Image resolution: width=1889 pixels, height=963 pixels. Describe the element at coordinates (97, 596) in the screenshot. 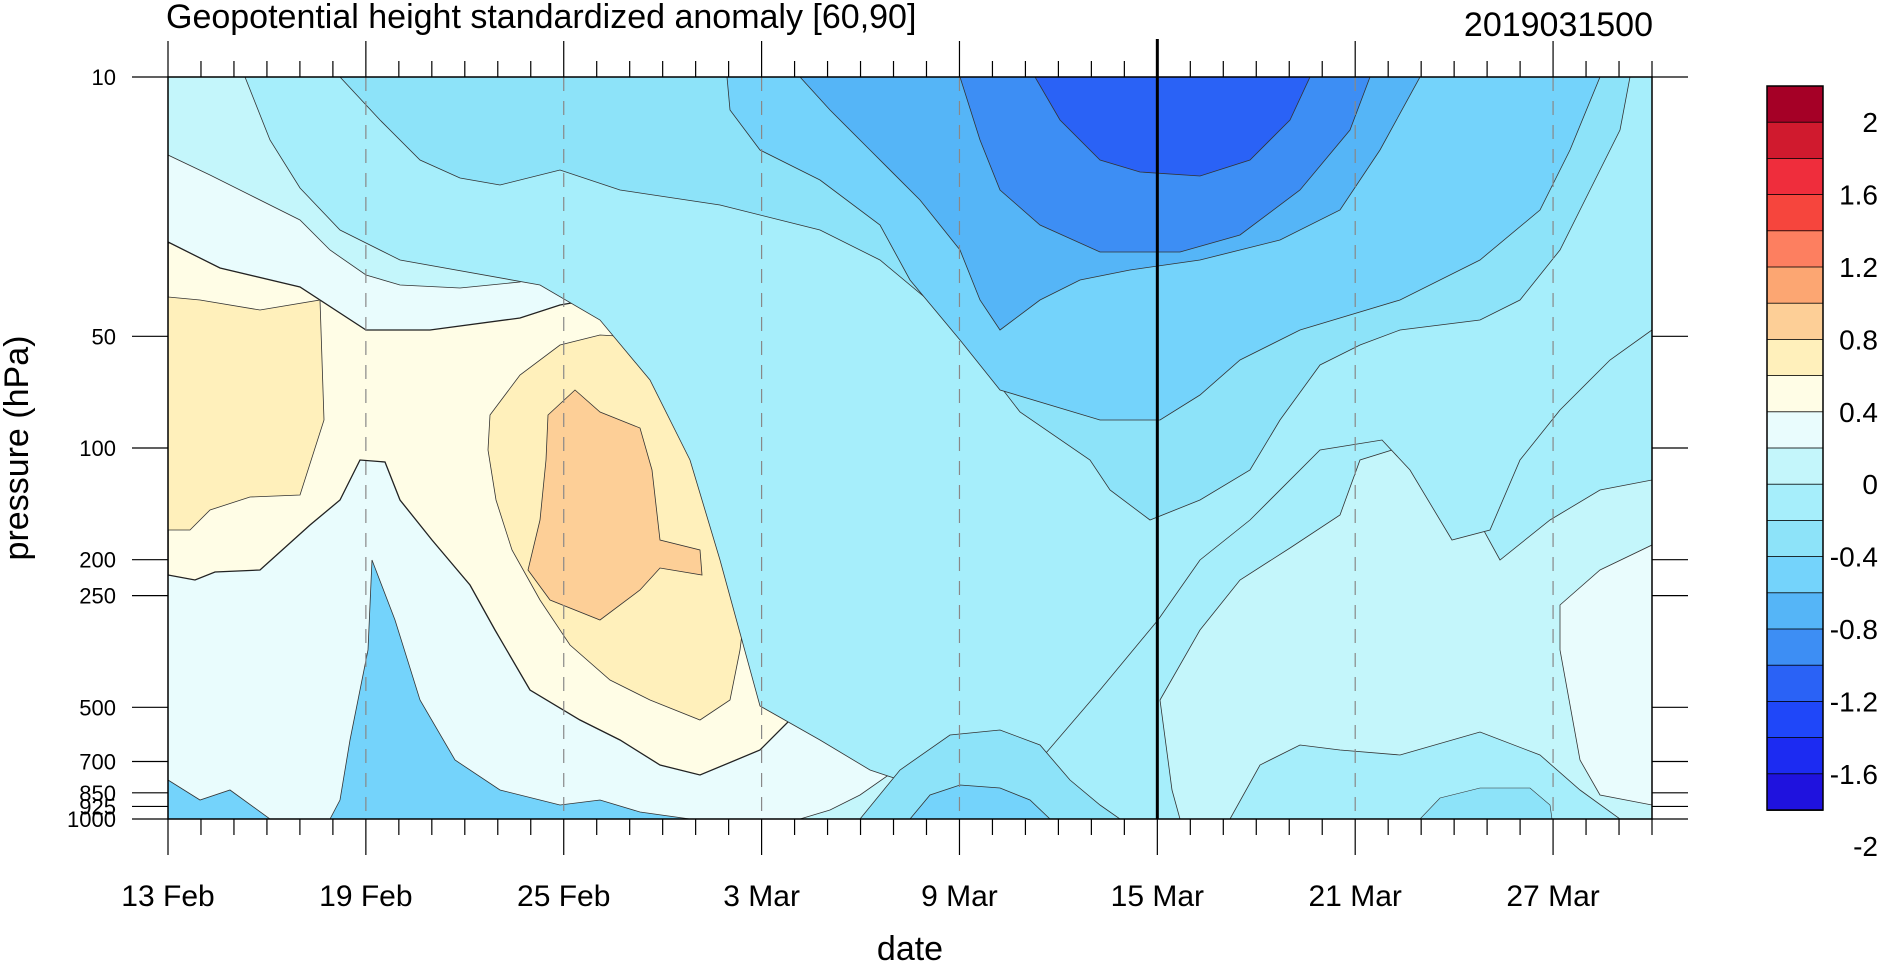

I see `y-tick-label: 250` at that location.